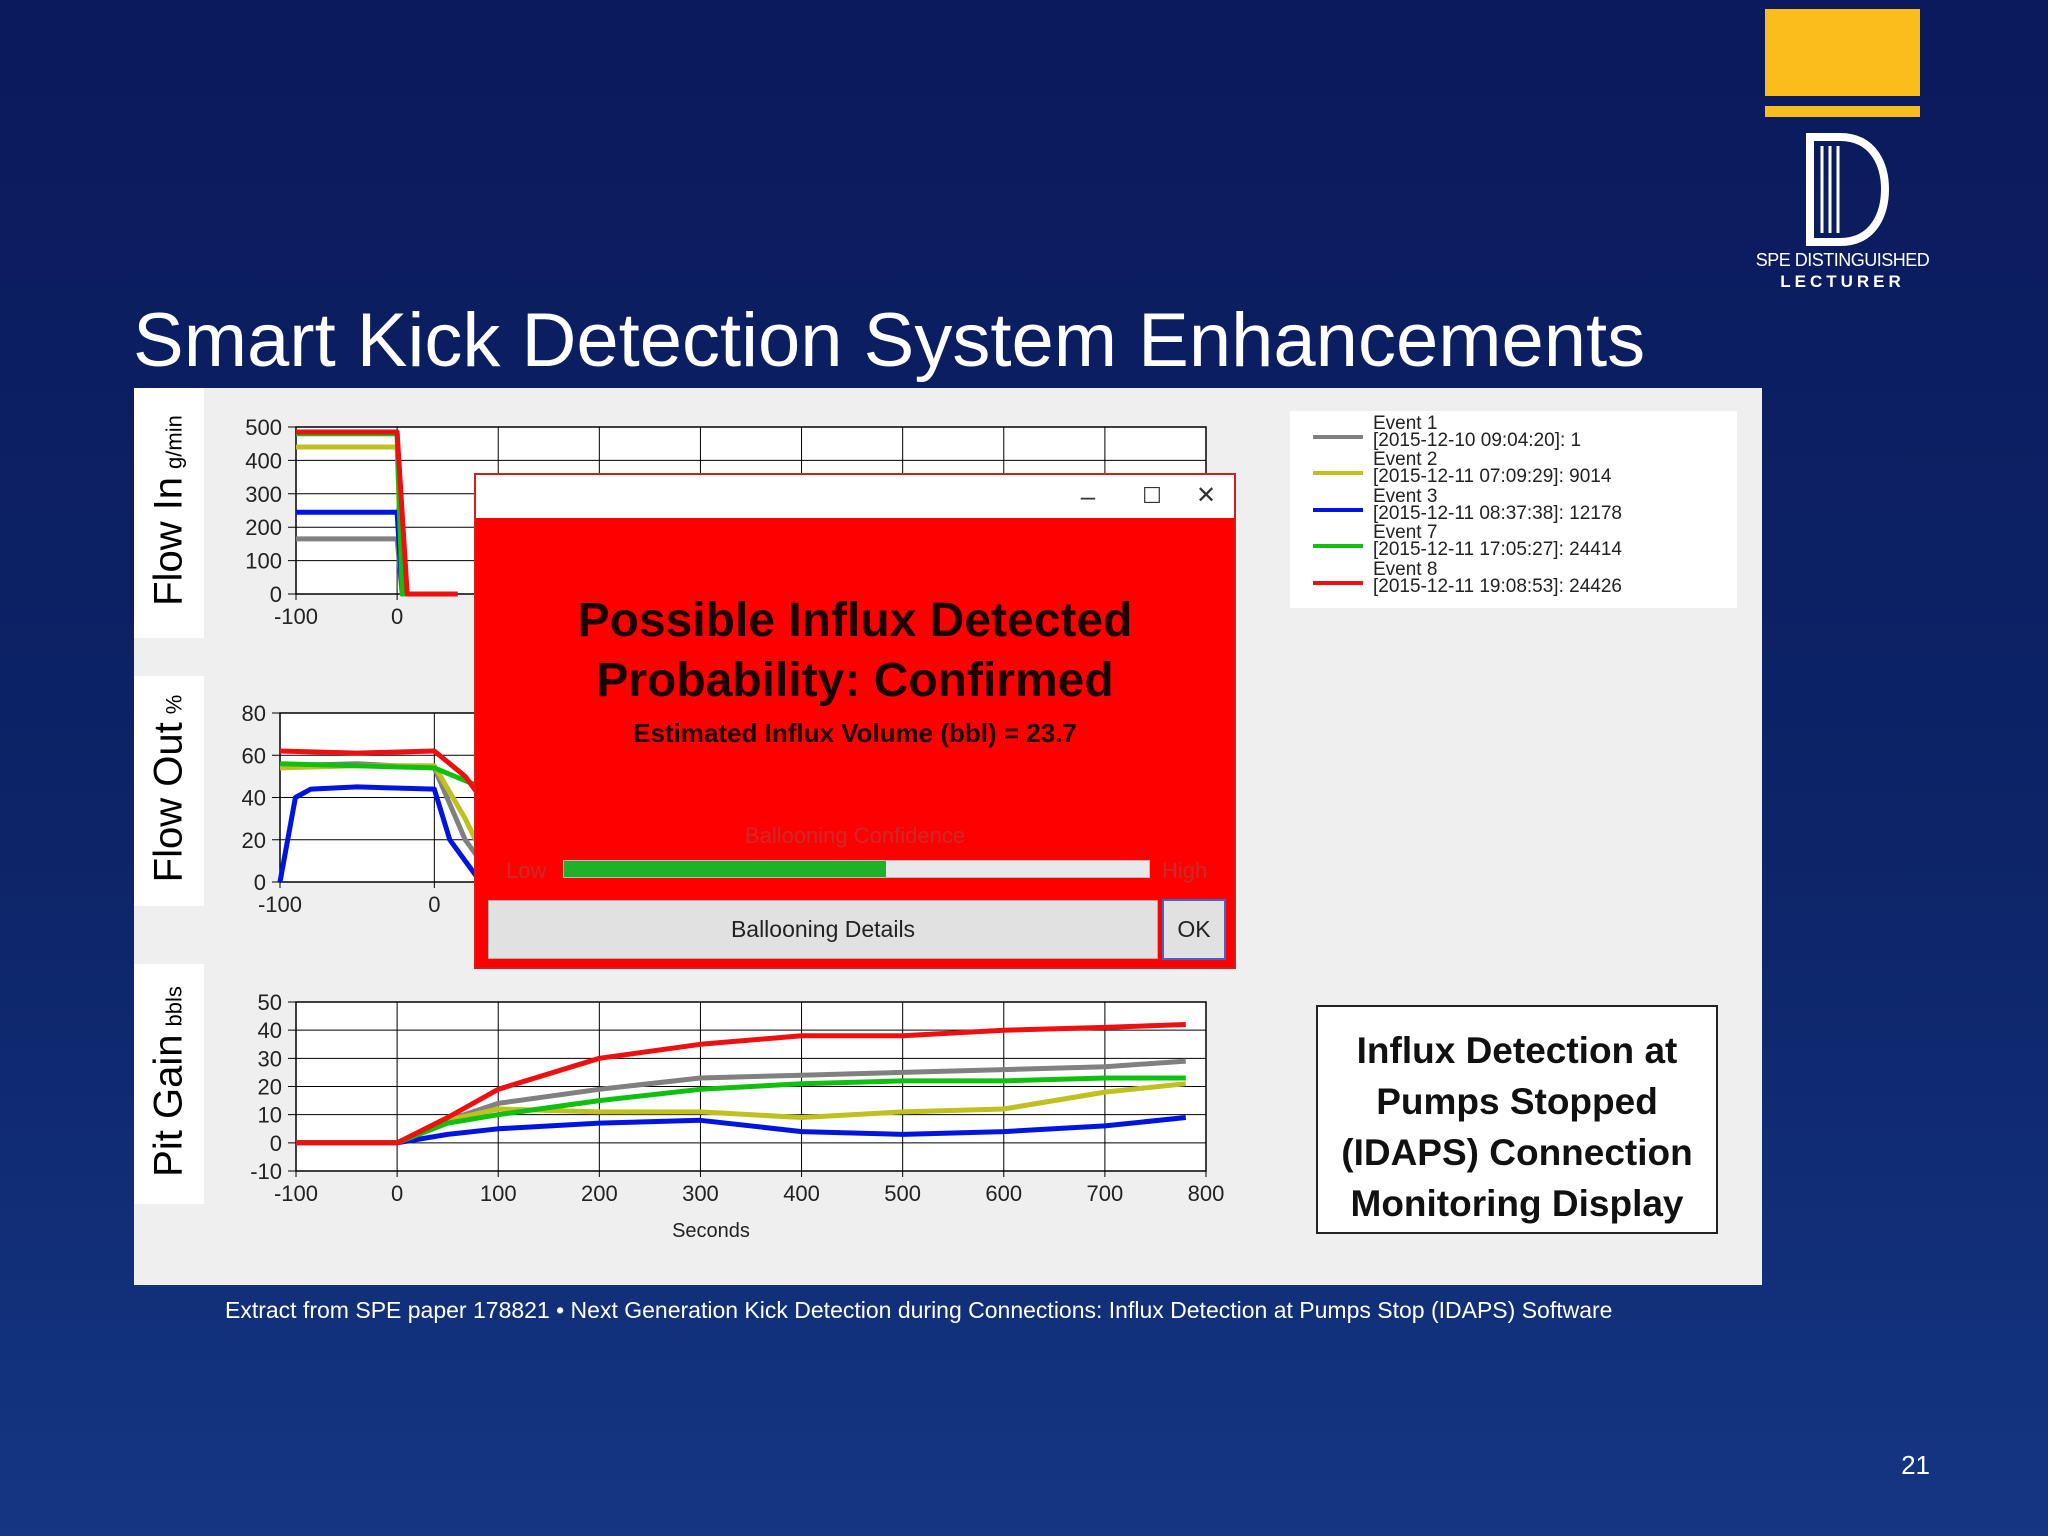 The image size is (2048, 1536). What do you see at coordinates (1206, 1193) in the screenshot?
I see `x-tick-label: 800` at bounding box center [1206, 1193].